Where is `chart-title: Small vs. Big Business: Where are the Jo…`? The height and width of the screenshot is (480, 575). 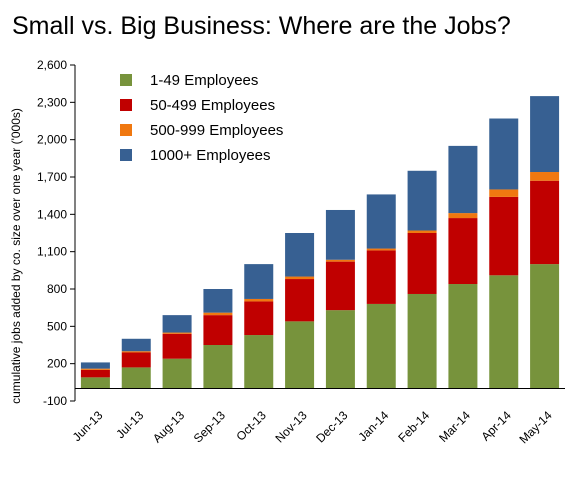
chart-title: Small vs. Big Business: Where are the Jo… is located at coordinates (261, 26).